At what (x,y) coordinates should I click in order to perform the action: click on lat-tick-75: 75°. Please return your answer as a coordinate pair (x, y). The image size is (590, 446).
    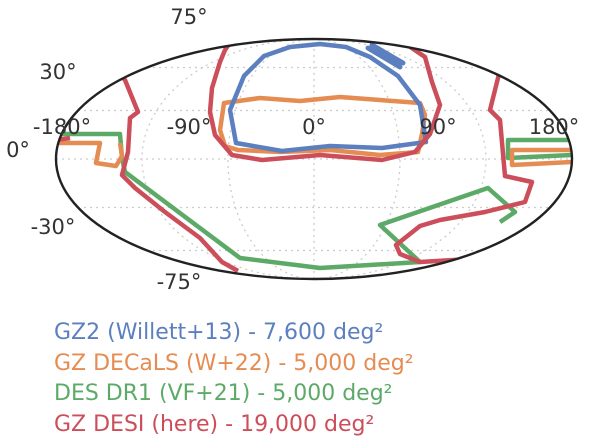
    Looking at the image, I should click on (188, 17).